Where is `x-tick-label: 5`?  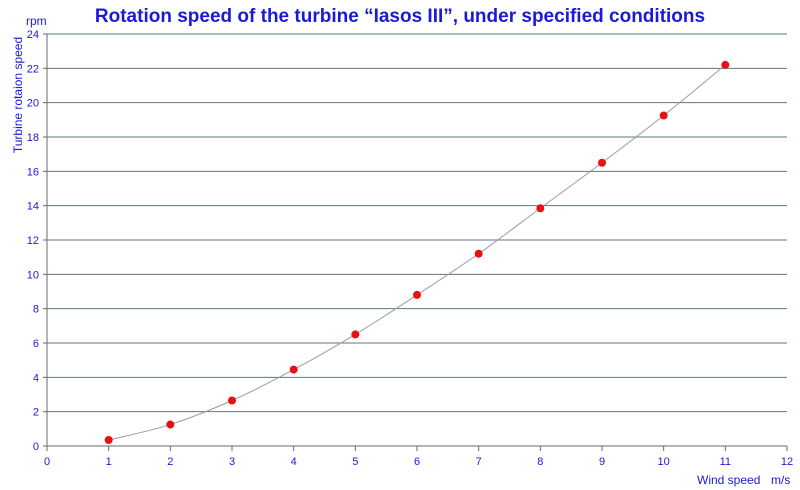 x-tick-label: 5 is located at coordinates (355, 462).